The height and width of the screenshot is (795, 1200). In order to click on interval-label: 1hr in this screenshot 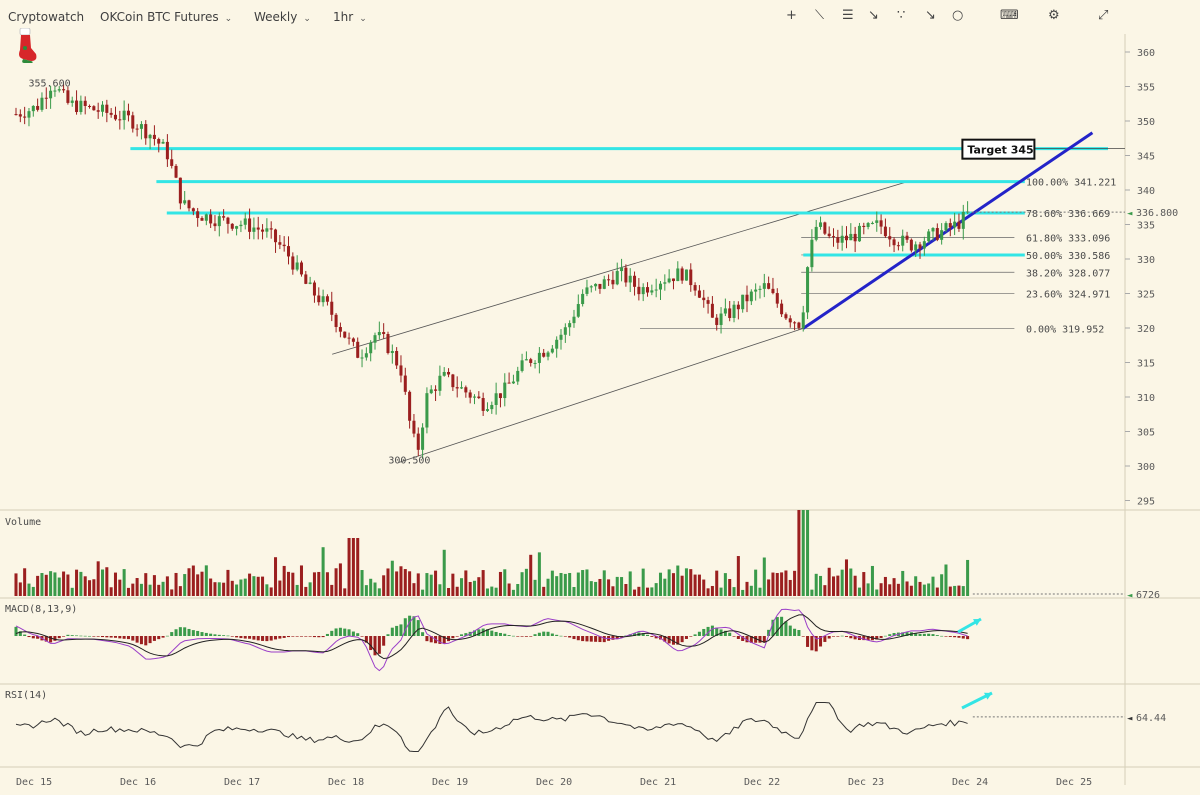, I will do `click(343, 17)`.